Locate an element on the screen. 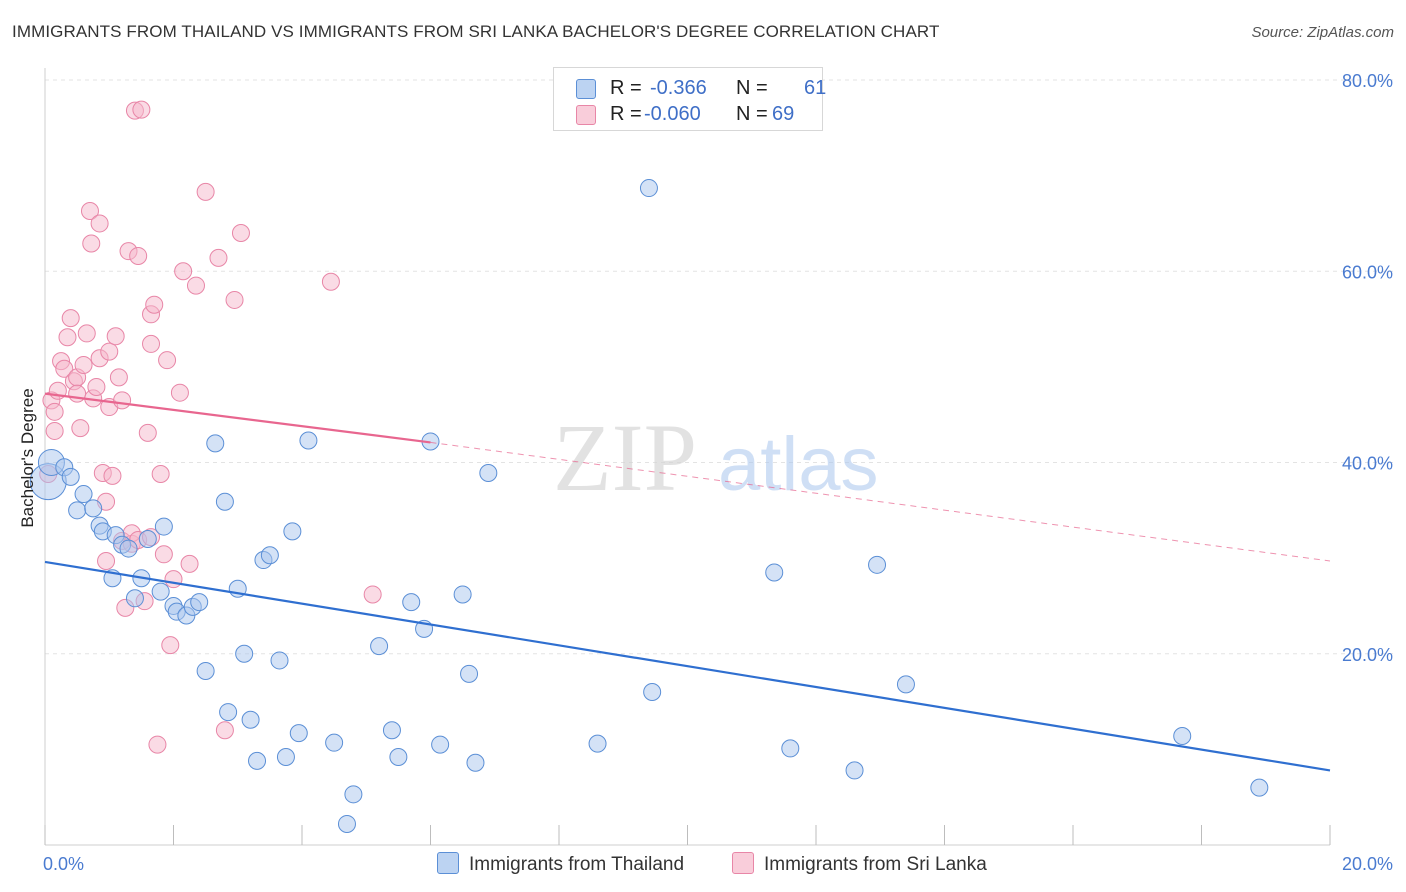 The width and height of the screenshot is (1406, 892). legend-r-value: -0.060 is located at coordinates (672, 114).